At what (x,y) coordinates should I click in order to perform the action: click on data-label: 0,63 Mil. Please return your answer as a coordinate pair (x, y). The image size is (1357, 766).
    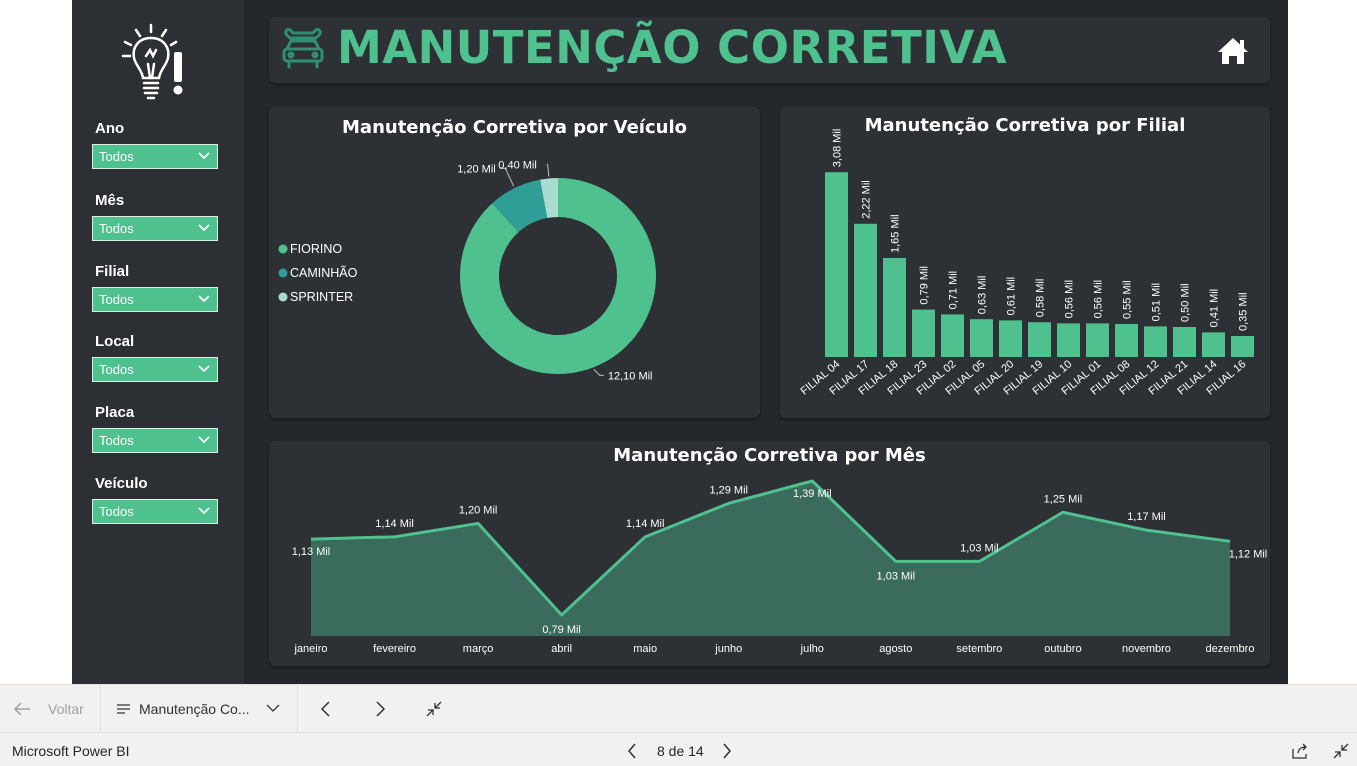
    Looking at the image, I should click on (983, 295).